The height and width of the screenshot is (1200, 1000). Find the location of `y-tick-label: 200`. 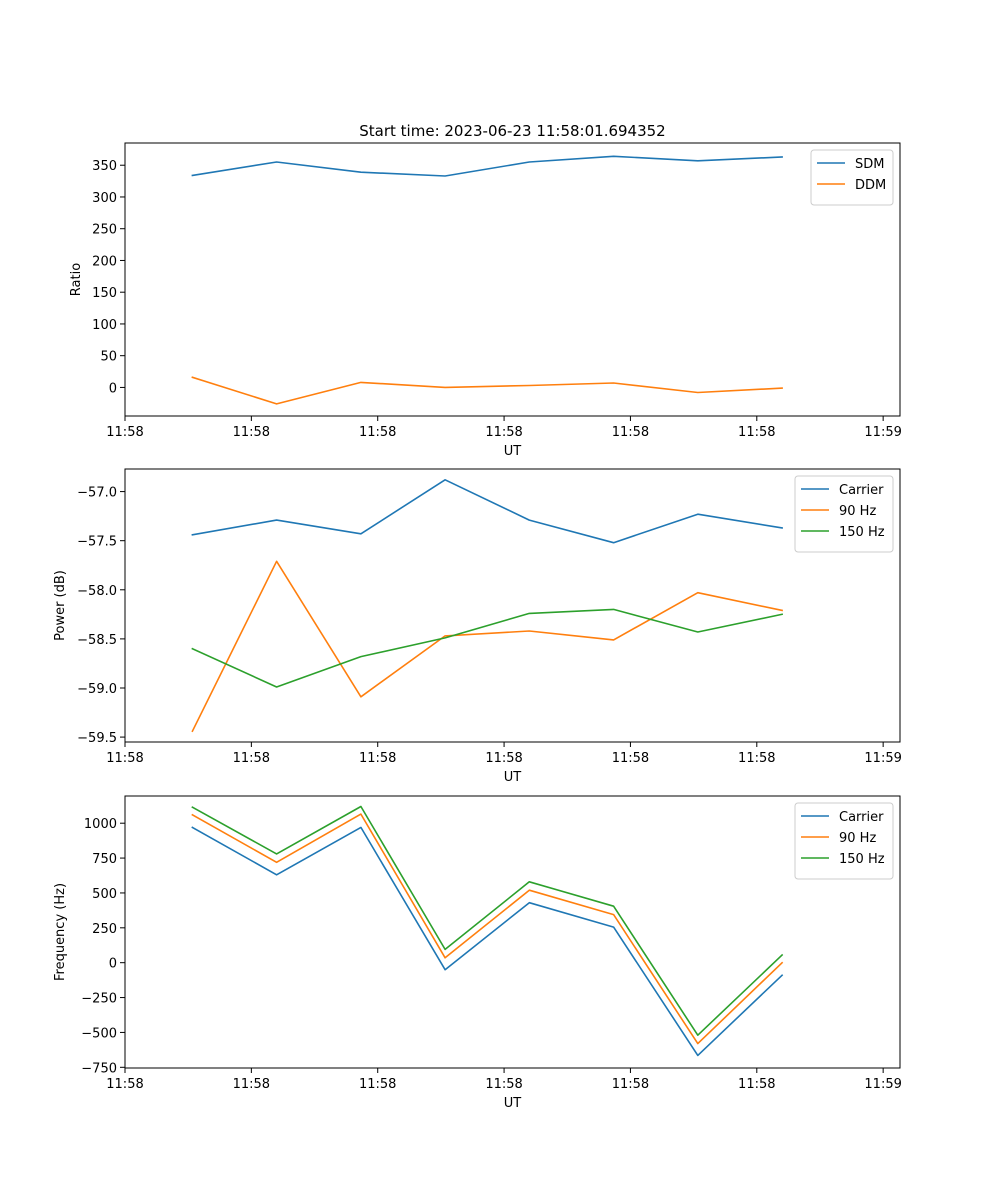

y-tick-label: 200 is located at coordinates (104, 261).